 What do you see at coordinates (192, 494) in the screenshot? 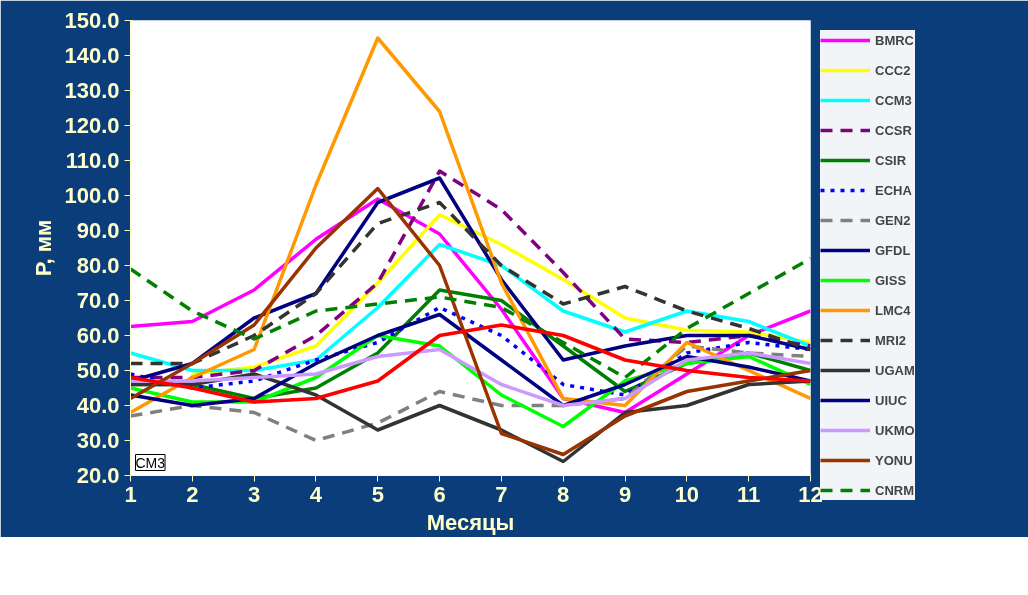
I see `x-tick-label: 2` at bounding box center [192, 494].